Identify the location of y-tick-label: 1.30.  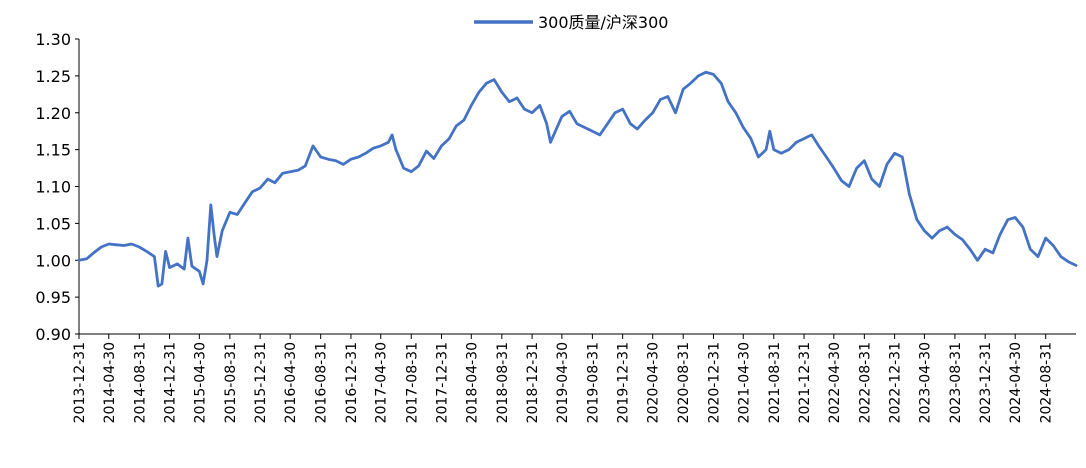
(53, 39).